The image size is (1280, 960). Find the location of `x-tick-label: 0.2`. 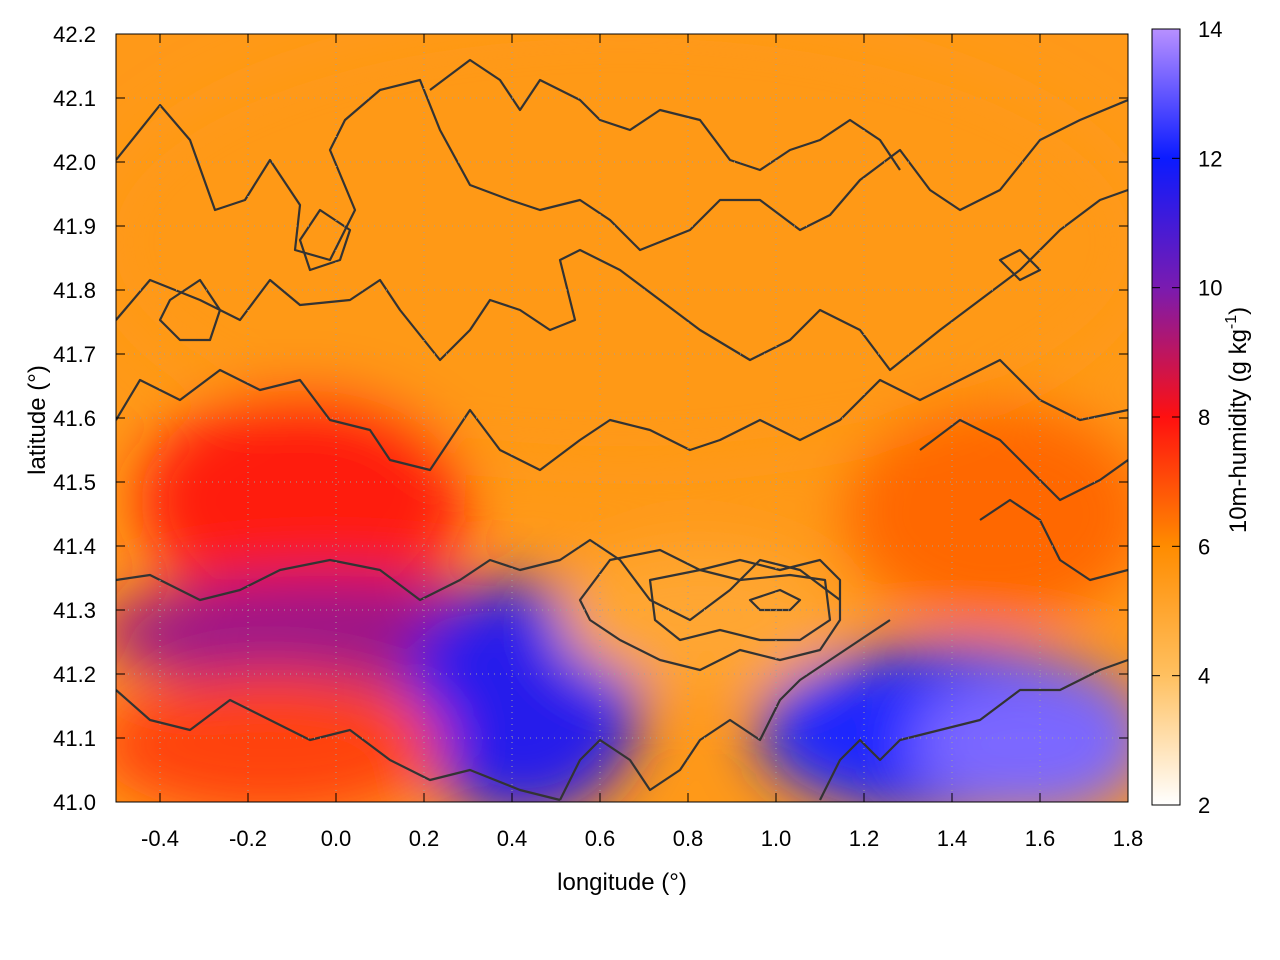

x-tick-label: 0.2 is located at coordinates (424, 838).